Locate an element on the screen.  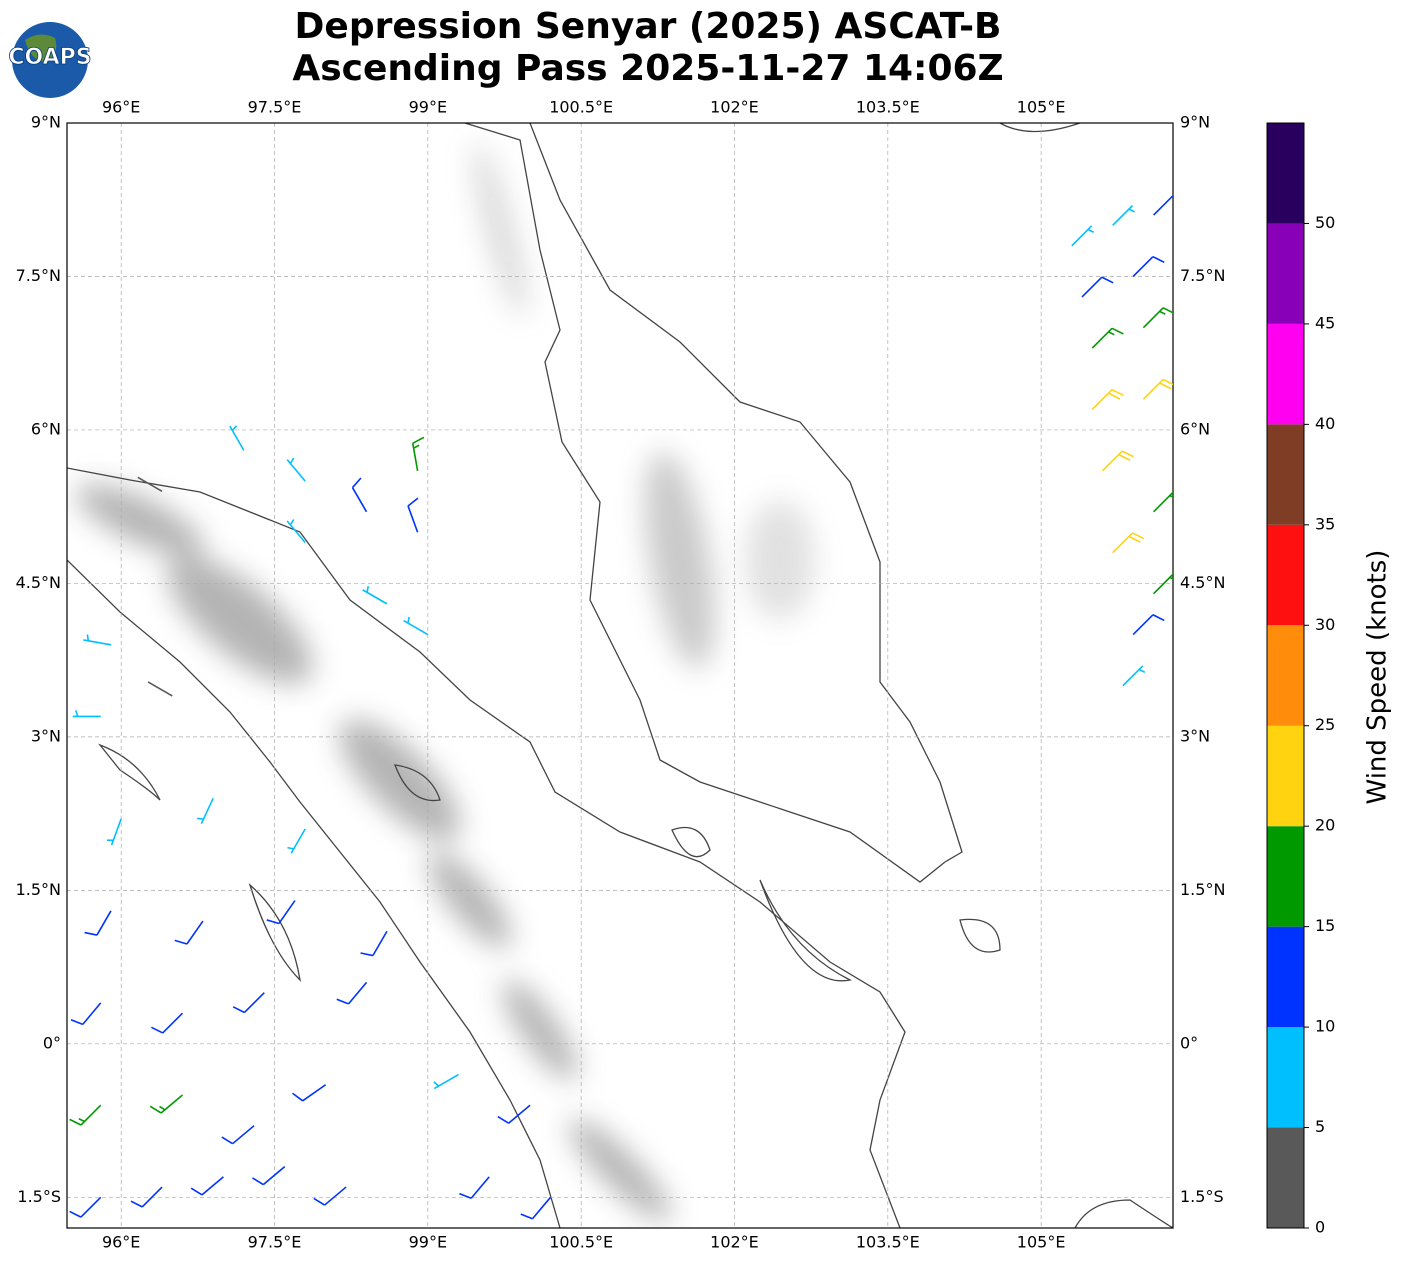
colorbar-label: Wind Speed (knots) is located at coordinates (1378, 677).